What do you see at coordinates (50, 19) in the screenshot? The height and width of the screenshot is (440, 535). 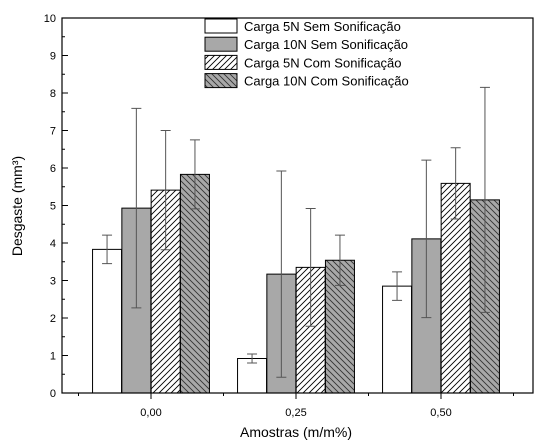 I see `y-tick-label: 10` at bounding box center [50, 19].